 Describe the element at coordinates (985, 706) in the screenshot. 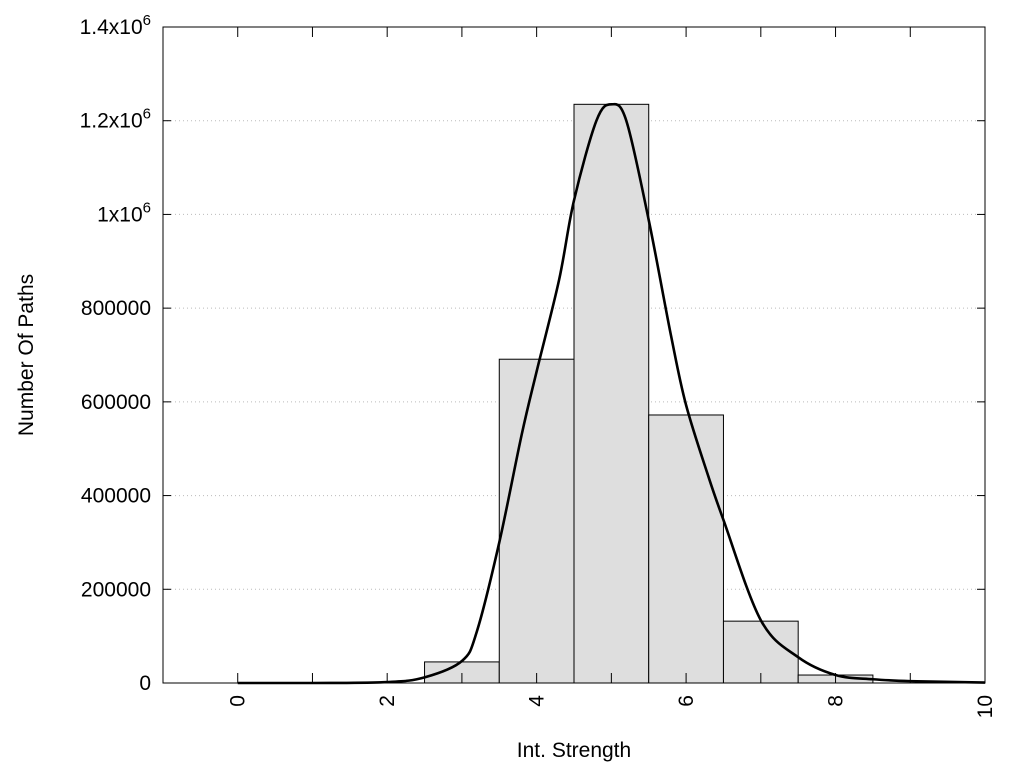

I see `x-tick-label: 10` at that location.